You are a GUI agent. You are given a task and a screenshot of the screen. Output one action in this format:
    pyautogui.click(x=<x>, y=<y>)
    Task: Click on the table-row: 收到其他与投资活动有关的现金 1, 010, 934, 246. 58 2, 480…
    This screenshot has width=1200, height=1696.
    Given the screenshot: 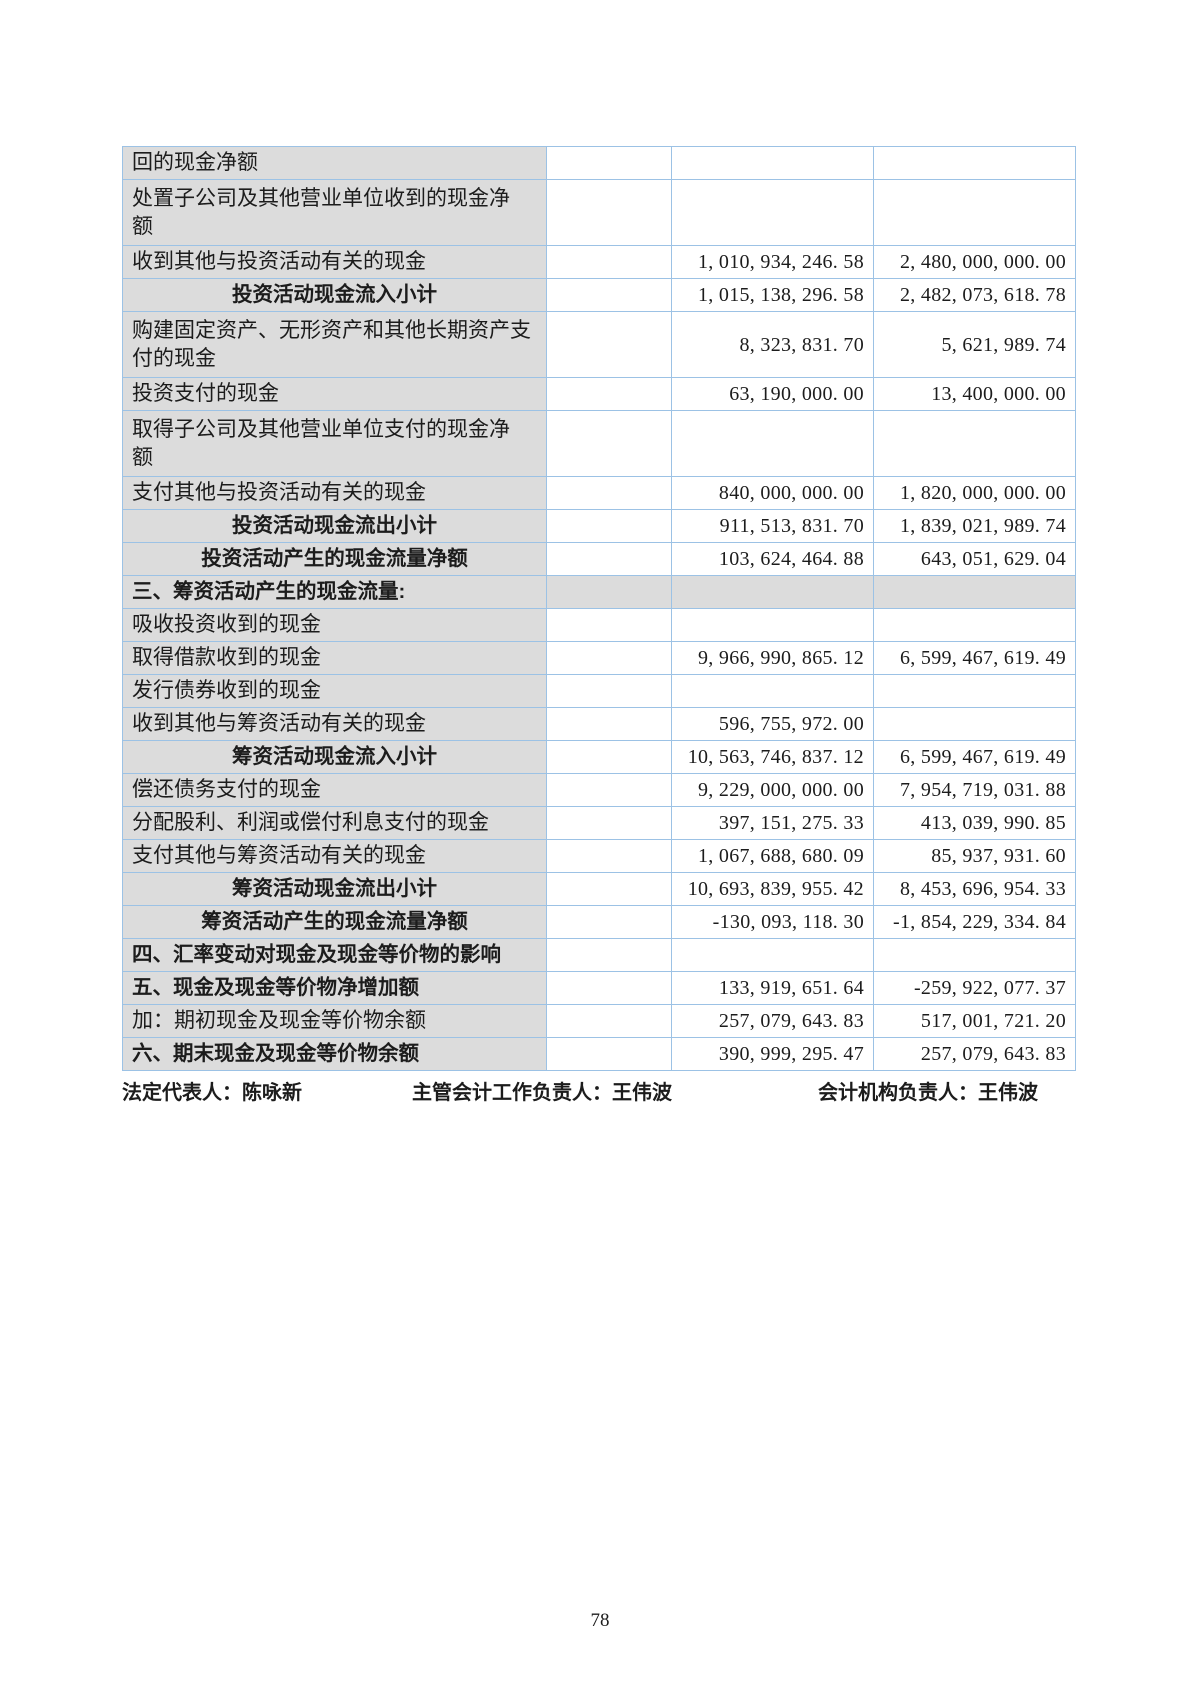 What is the action you would take?
    pyautogui.click(x=599, y=262)
    